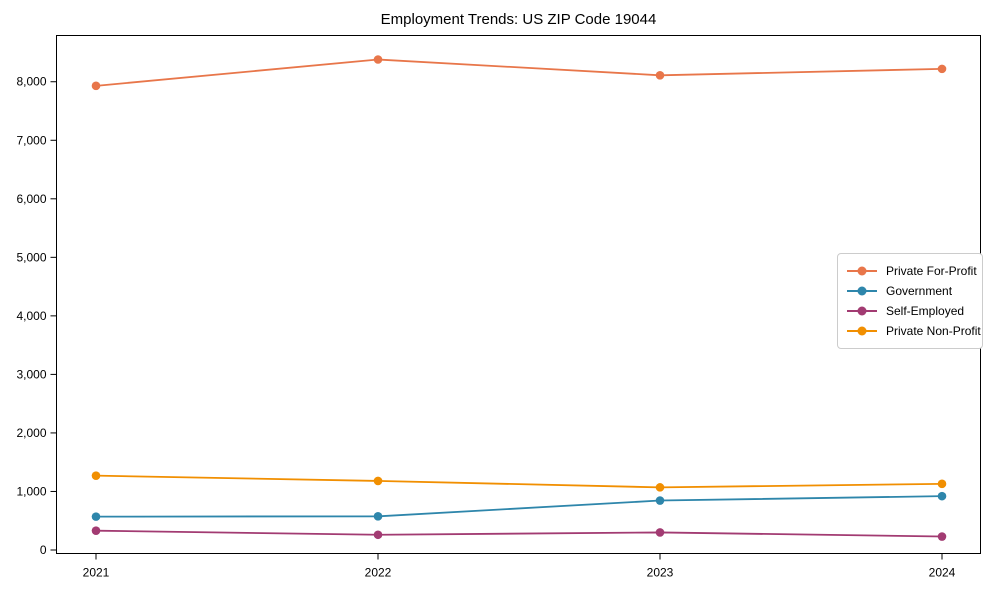 This screenshot has width=1000, height=600. Describe the element at coordinates (942, 573) in the screenshot. I see `x-tick-label: 2024` at that location.